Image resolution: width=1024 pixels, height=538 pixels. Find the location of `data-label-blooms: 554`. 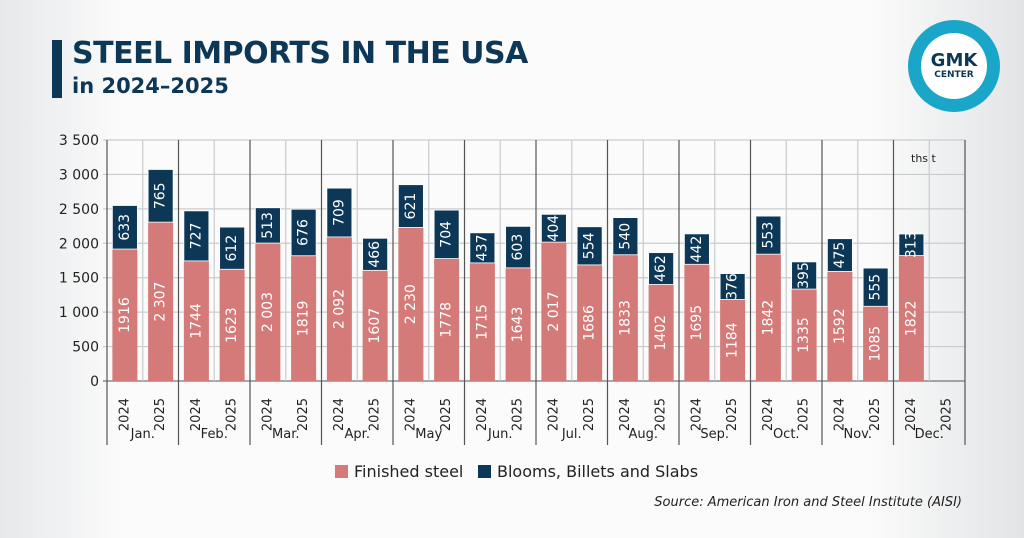

data-label-blooms: 554 is located at coordinates (590, 245).